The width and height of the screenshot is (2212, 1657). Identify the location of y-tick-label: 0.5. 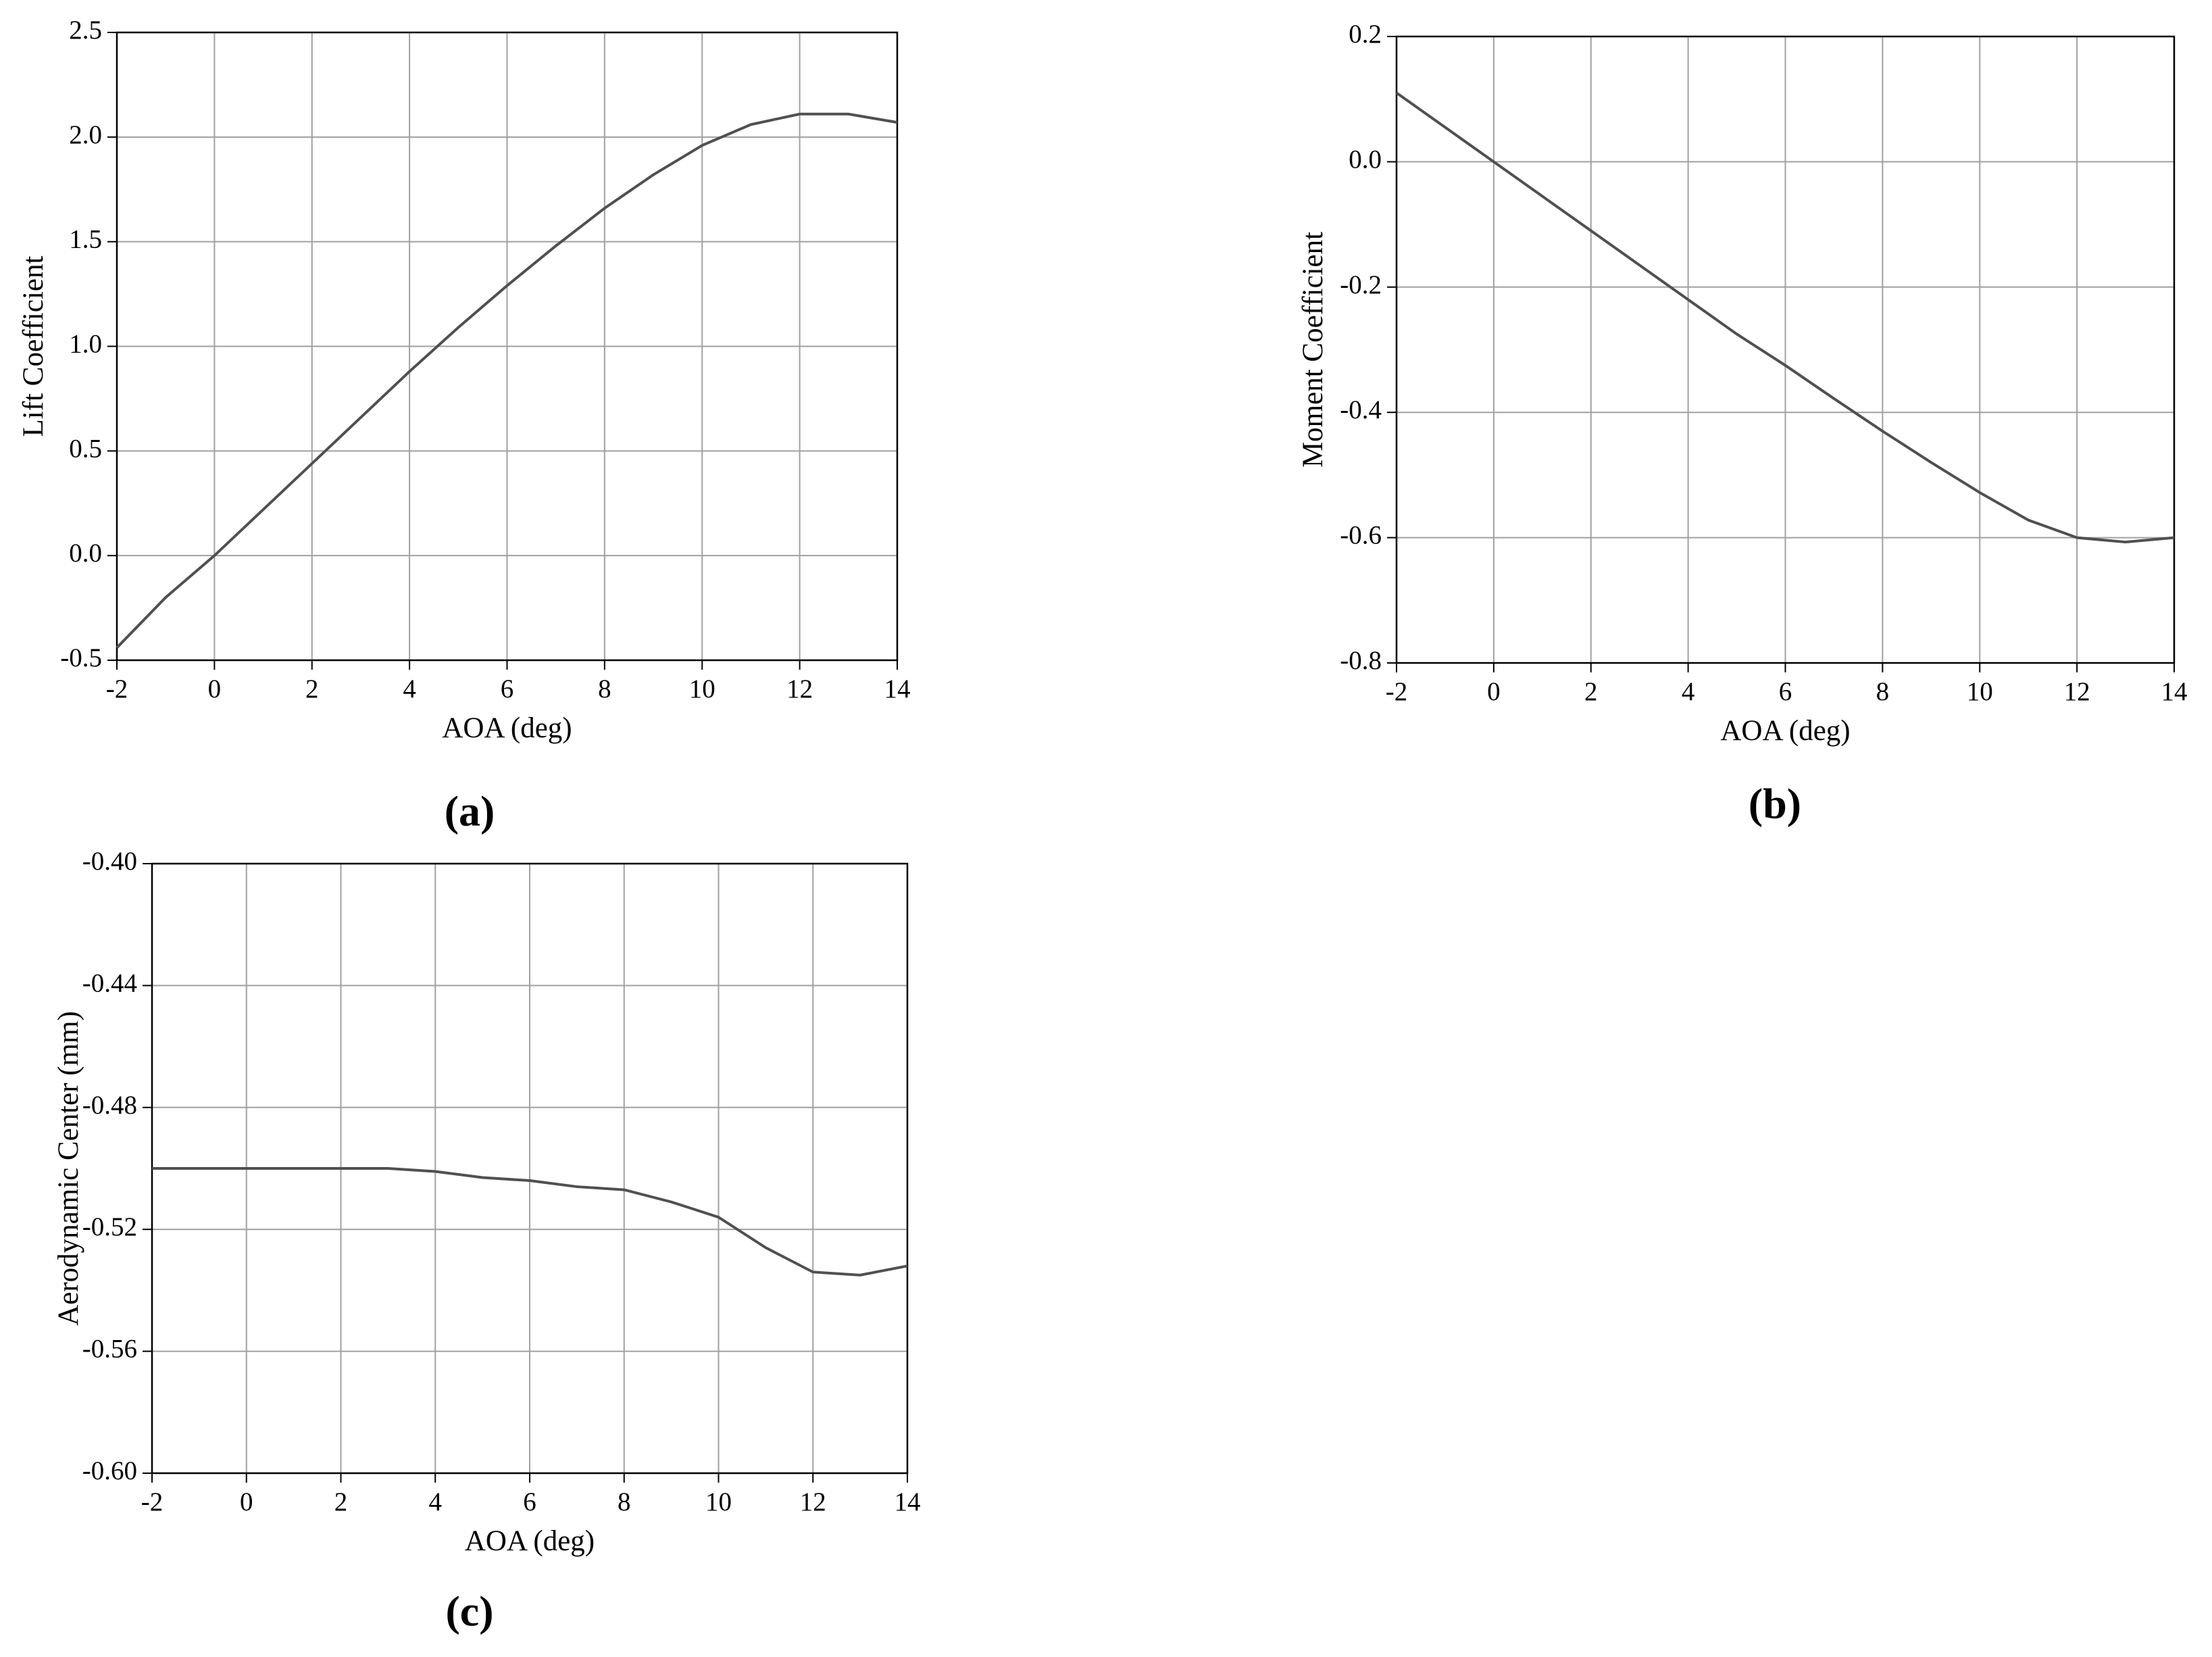
(85, 448).